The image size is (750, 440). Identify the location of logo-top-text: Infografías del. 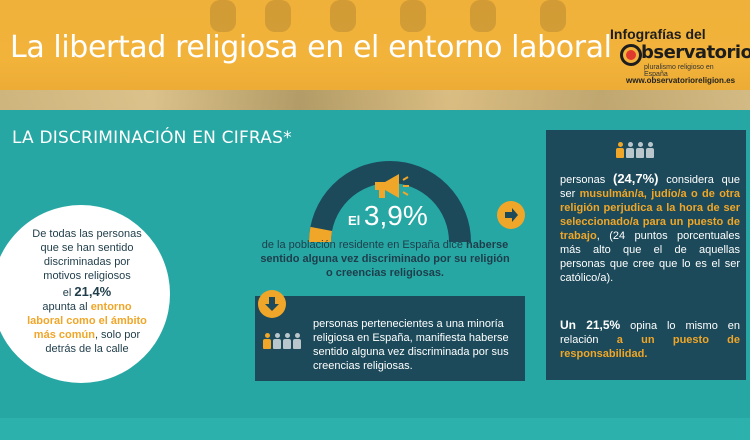
(658, 34).